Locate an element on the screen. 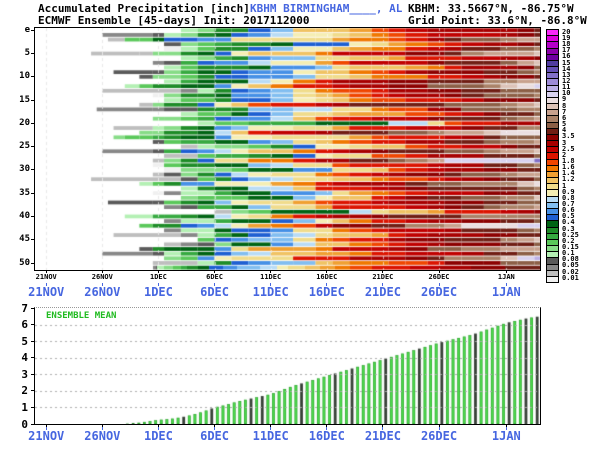 The width and height of the screenshot is (600, 450). legend-value: 10 is located at coordinates (566, 93).